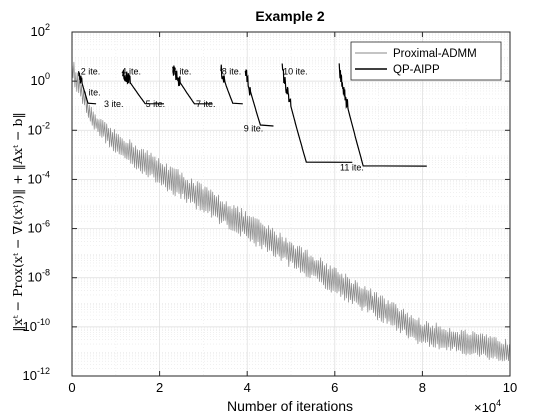 This screenshot has height=420, width=560. Describe the element at coordinates (232, 71) in the screenshot. I see `iteration-annotation: 8 ite.` at that location.